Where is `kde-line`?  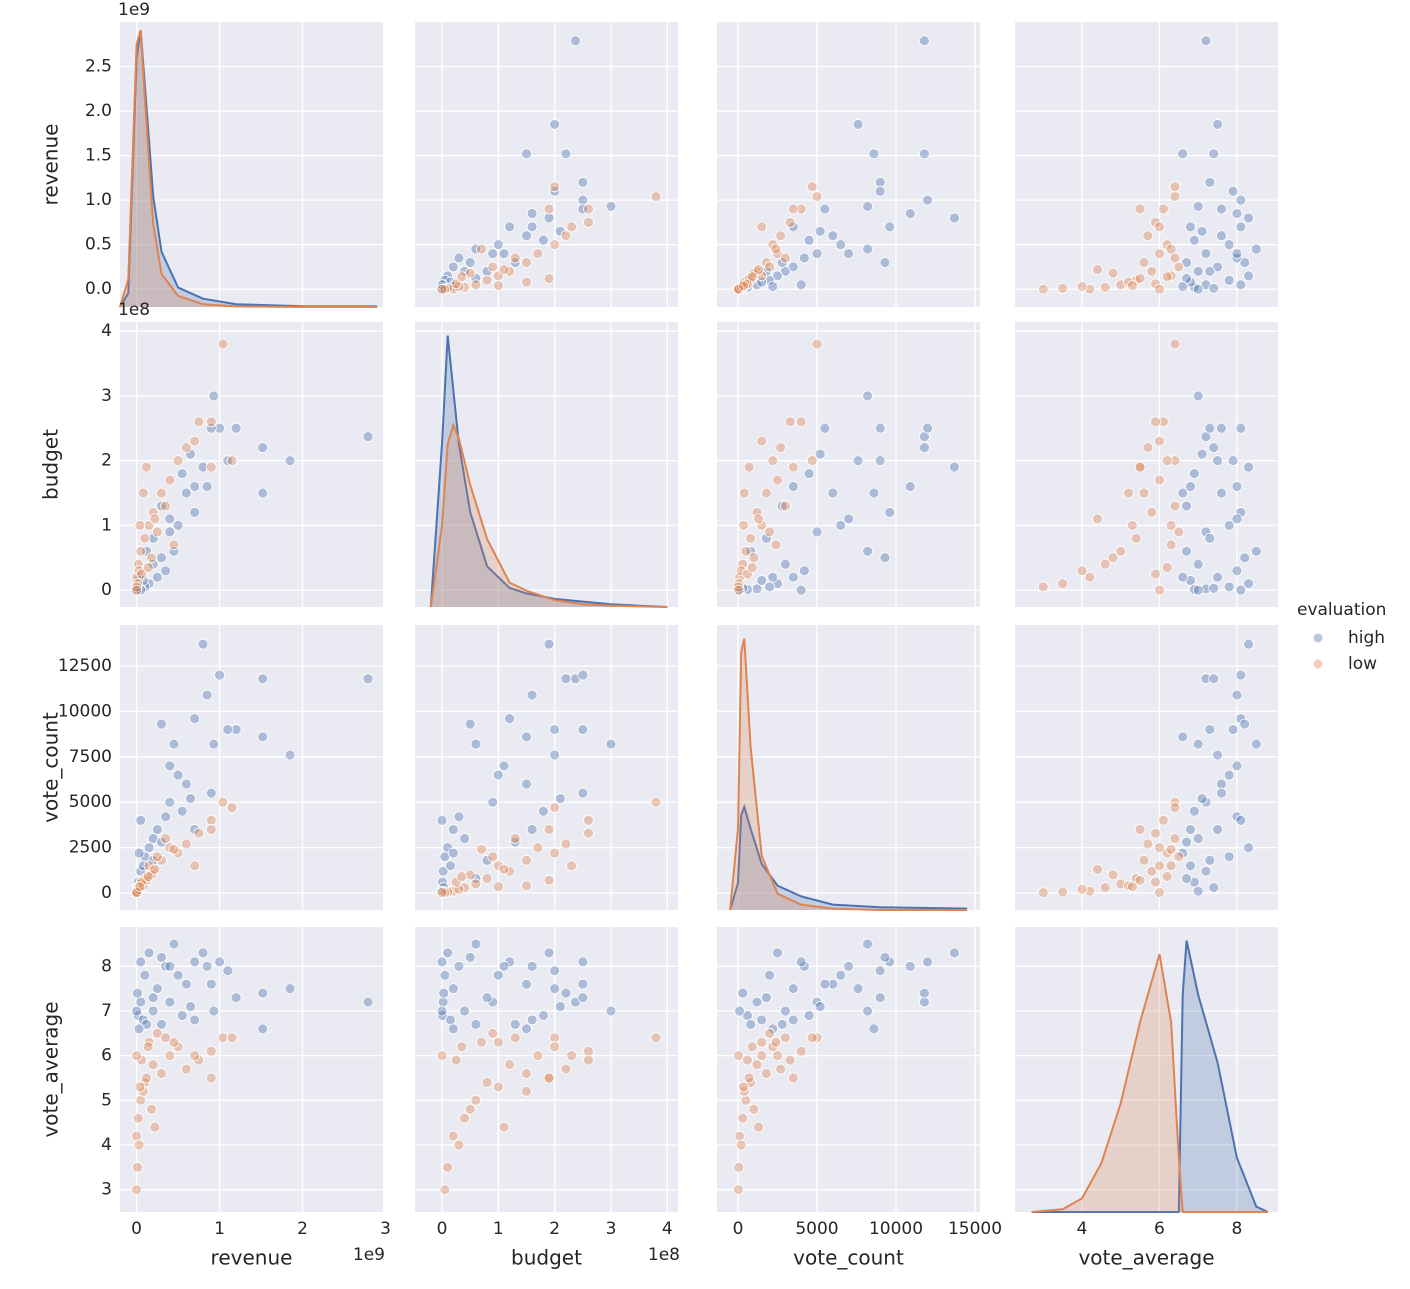
kde-line is located at coordinates (848, 857).